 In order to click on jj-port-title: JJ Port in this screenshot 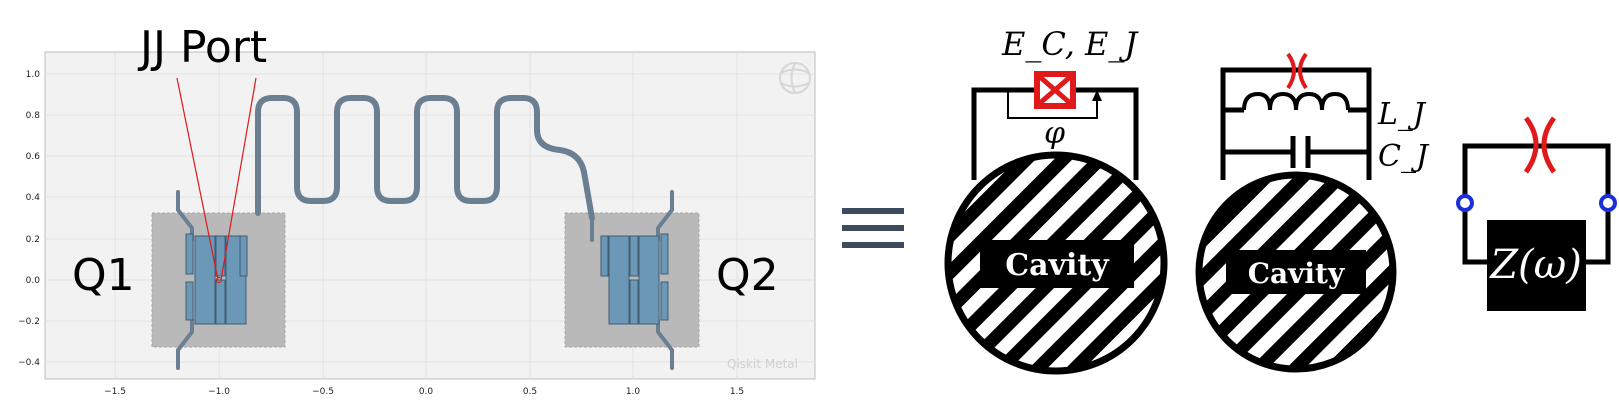, I will do `click(202, 47)`.